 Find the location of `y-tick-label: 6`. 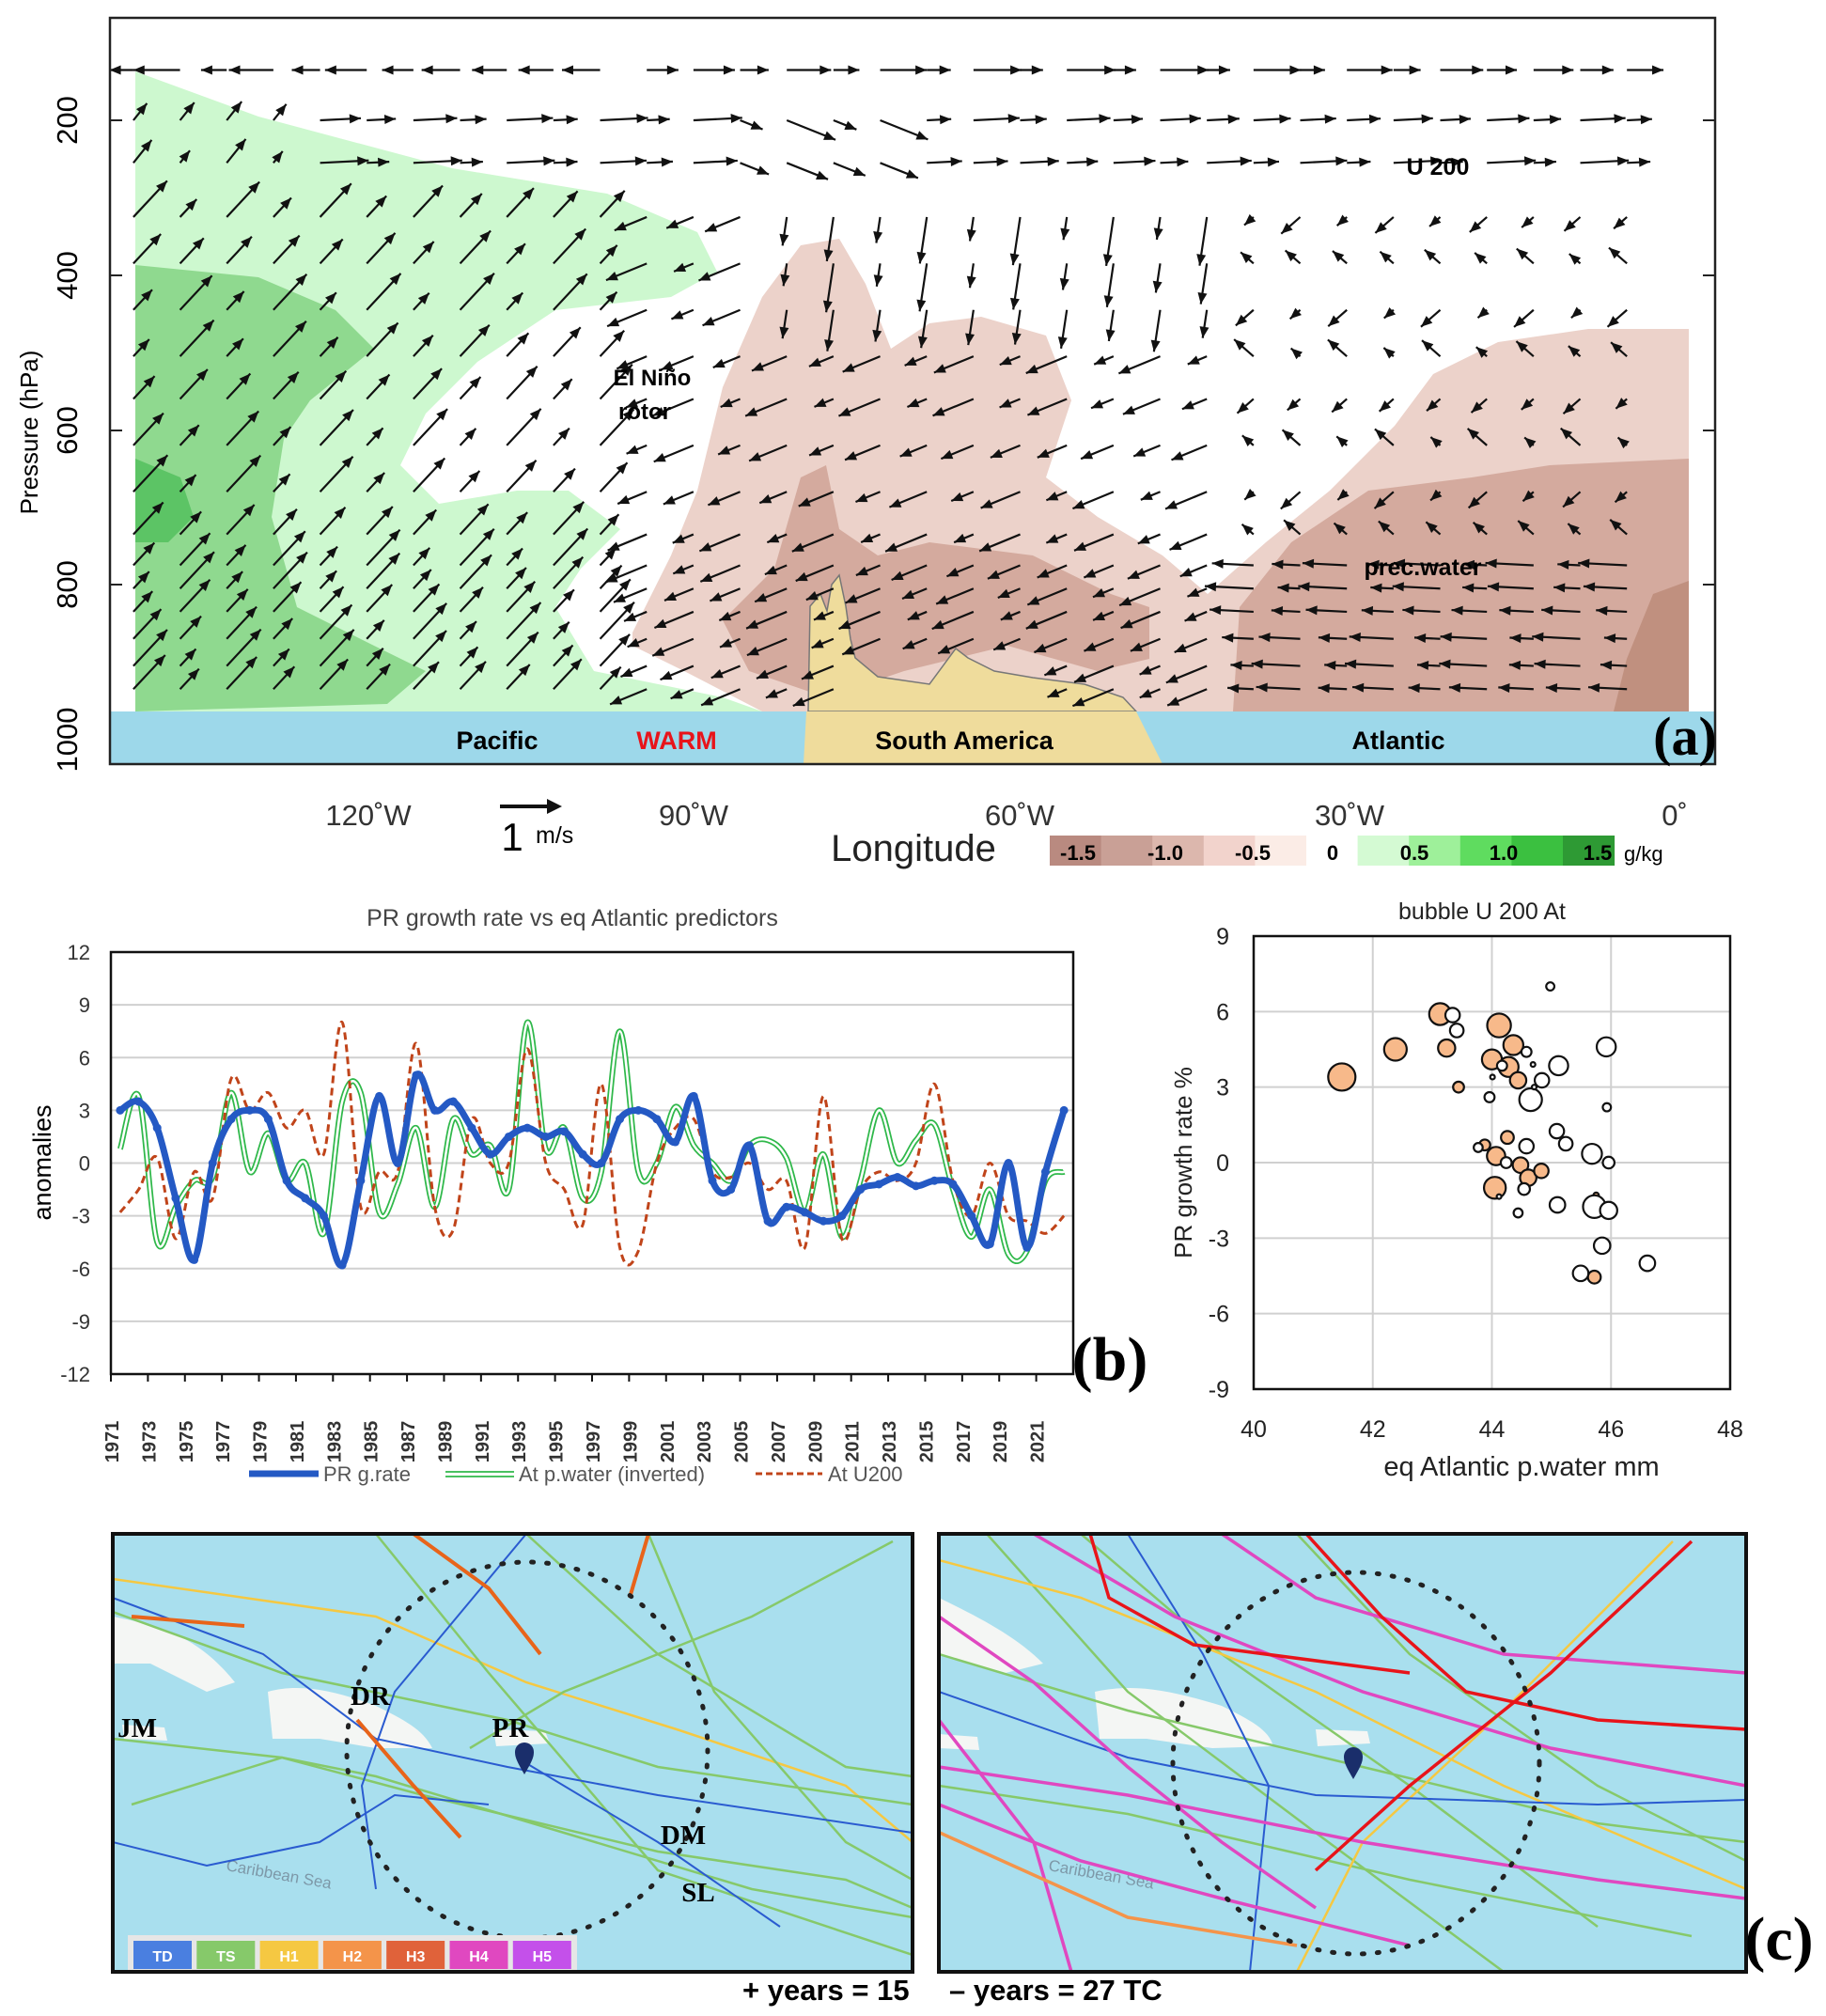

y-tick-label: 6 is located at coordinates (1222, 1012).